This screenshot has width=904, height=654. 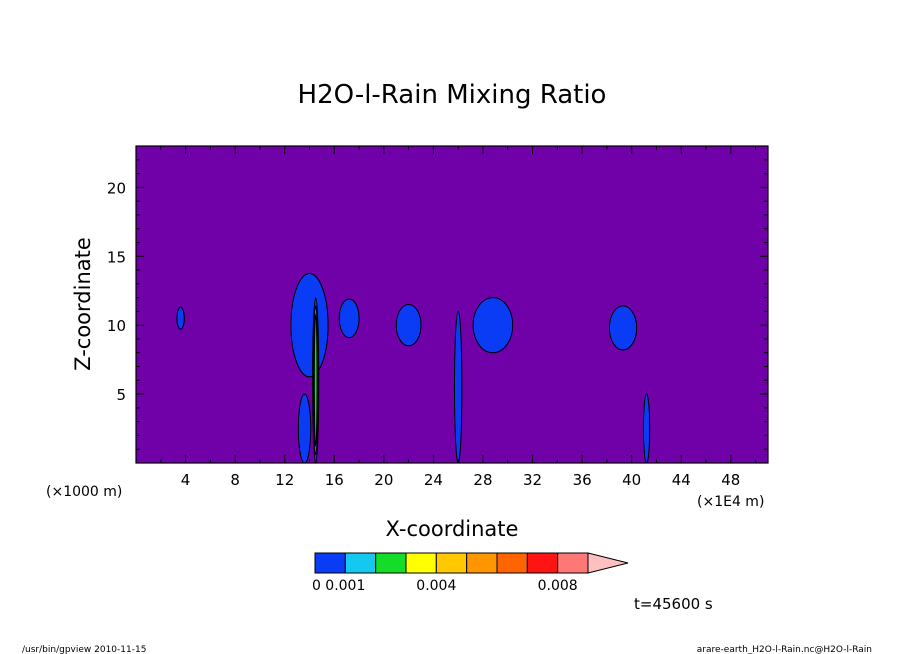 I want to click on y-tick-label: 20, so click(x=116, y=188).